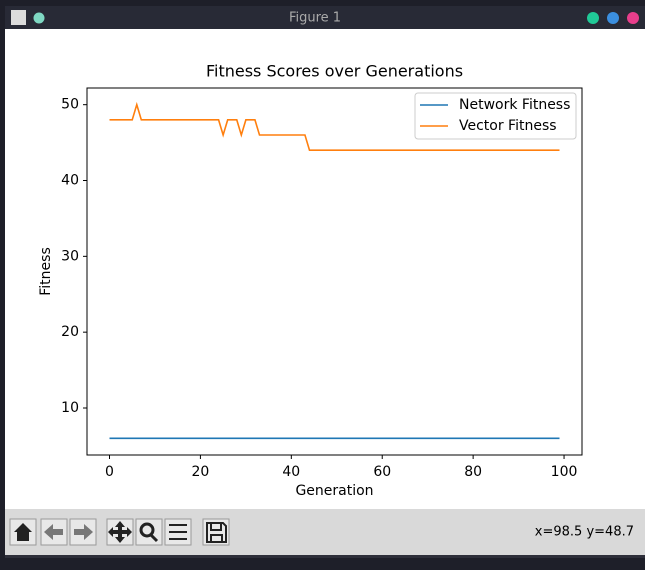 This screenshot has height=570, width=645. I want to click on y-tick-label: 30, so click(70, 256).